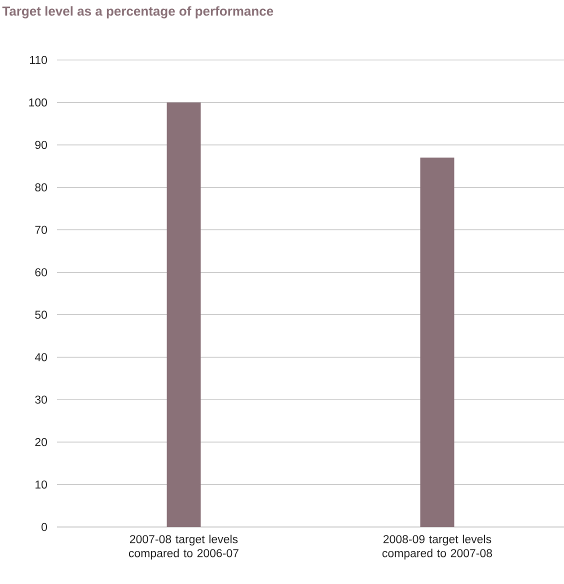 Image resolution: width=564 pixels, height=584 pixels. What do you see at coordinates (39, 60) in the screenshot?
I see `y-tick-label: 110` at bounding box center [39, 60].